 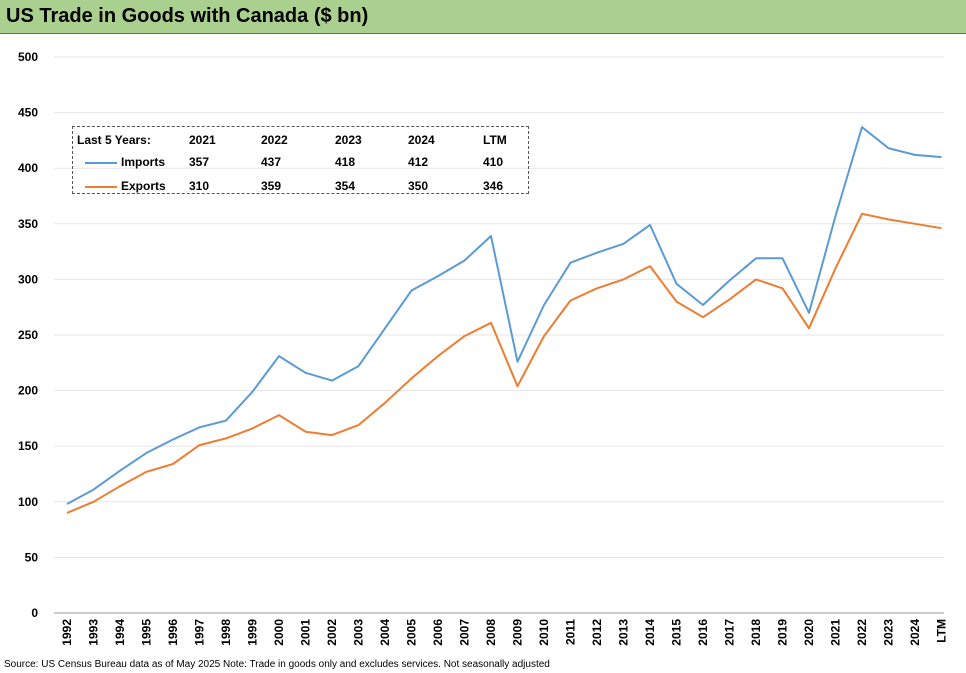 I want to click on x-tick-label: 2009, so click(x=518, y=632).